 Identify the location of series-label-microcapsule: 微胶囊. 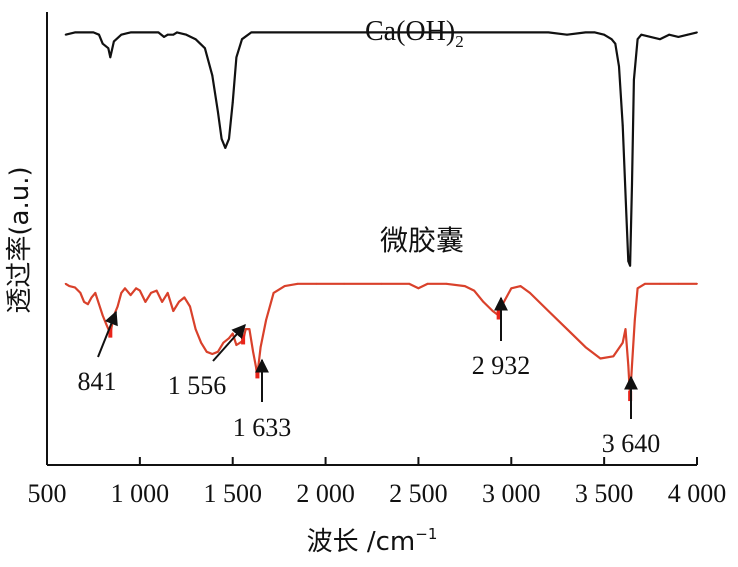
(422, 241).